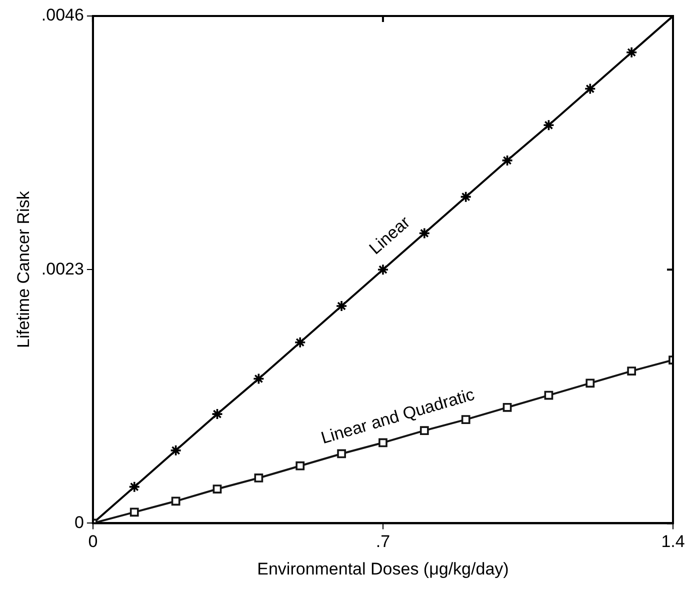  Describe the element at coordinates (93, 542) in the screenshot. I see `x-tick-label: 0` at that location.